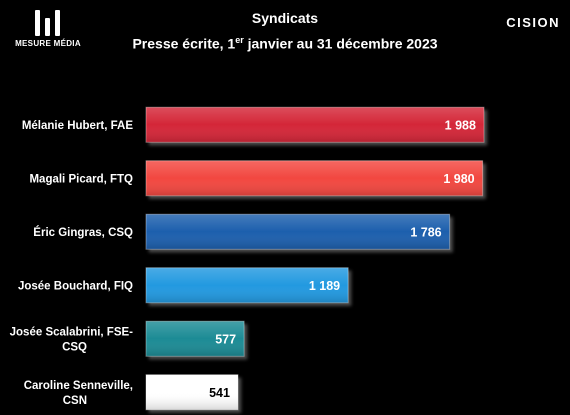 This screenshot has width=570, height=415. Describe the element at coordinates (219, 393) in the screenshot. I see `data-label: 541` at that location.